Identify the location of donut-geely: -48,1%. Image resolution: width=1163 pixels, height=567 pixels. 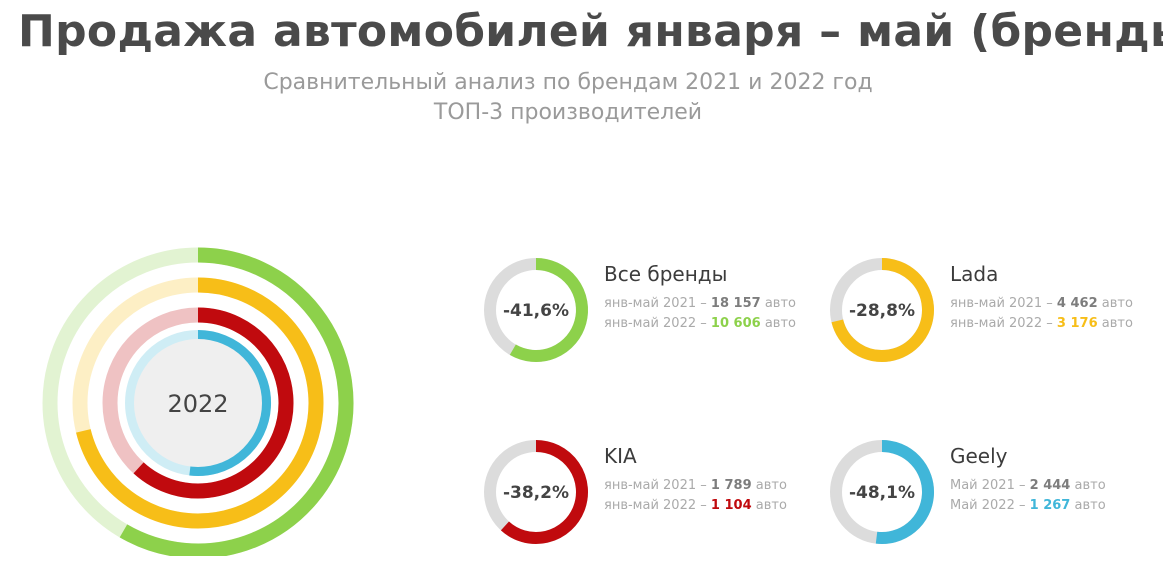
(882, 492).